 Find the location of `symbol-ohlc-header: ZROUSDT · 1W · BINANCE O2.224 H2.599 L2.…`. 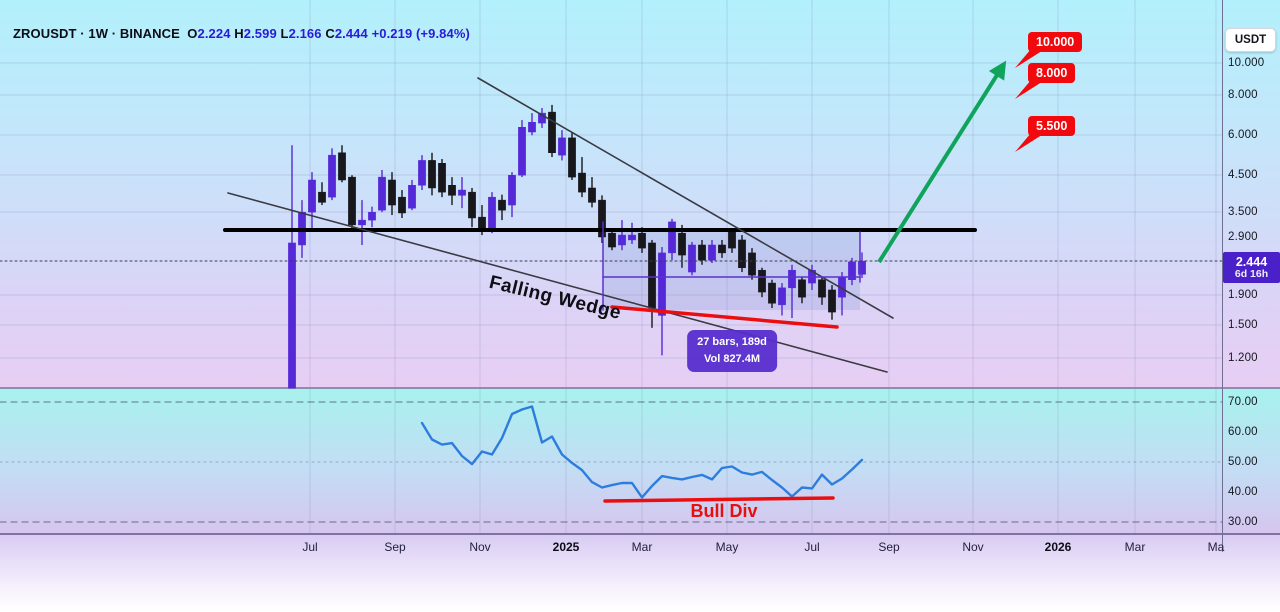

symbol-ohlc-header: ZROUSDT · 1W · BINANCE O2.224 H2.599 L2.… is located at coordinates (241, 33).